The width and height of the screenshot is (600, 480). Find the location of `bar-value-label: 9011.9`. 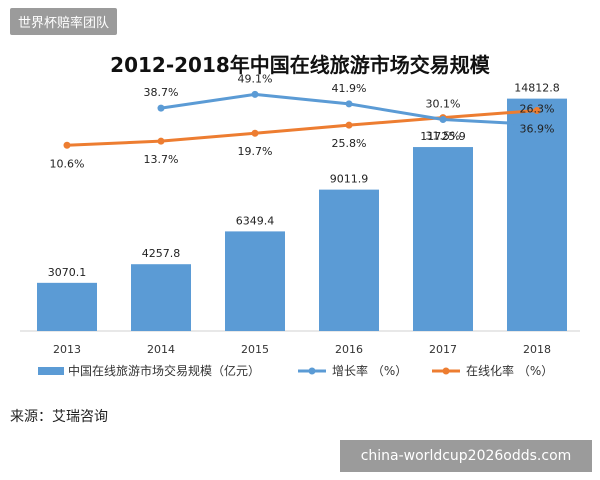

bar-value-label: 9011.9 is located at coordinates (349, 179).